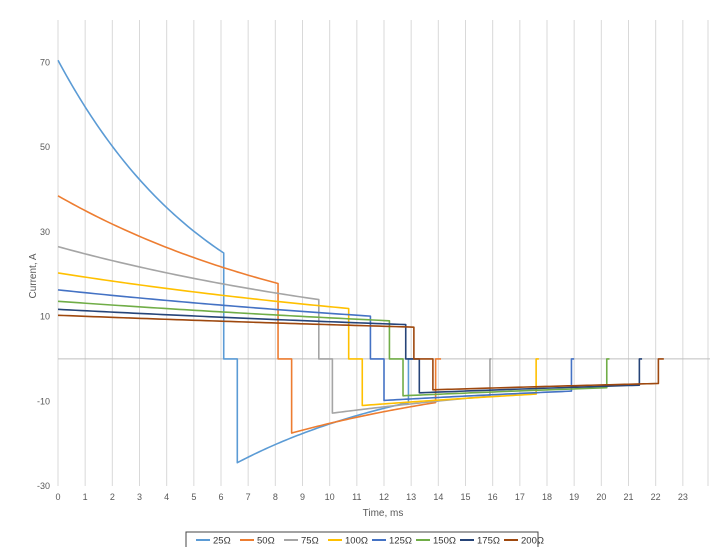  I want to click on y-tick-labels: 70 50 30 10 -10 -30, so click(43, 274).